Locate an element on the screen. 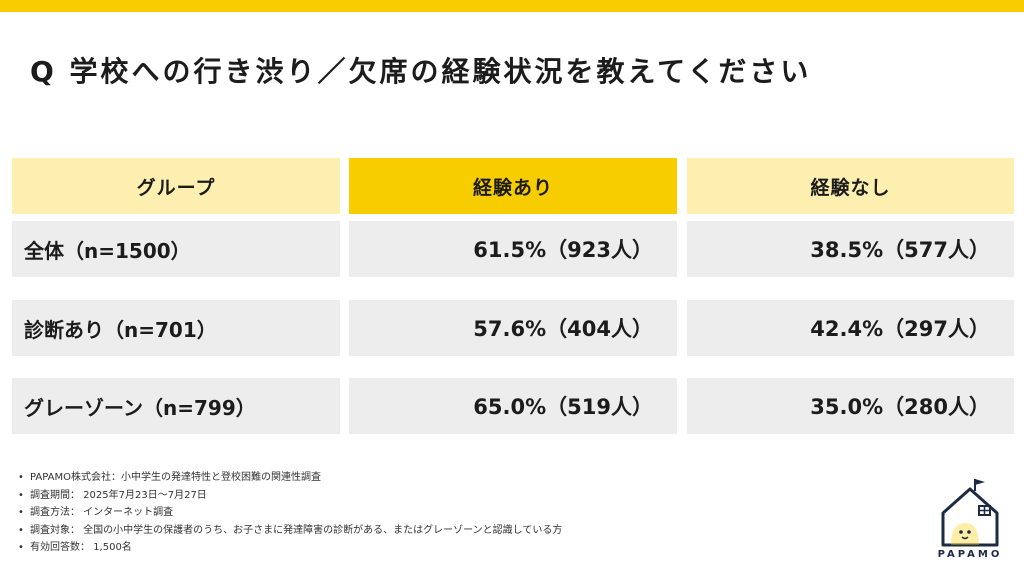 The width and height of the screenshot is (1024, 576). row-label-overall: 全体（n=1500） is located at coordinates (176, 249).